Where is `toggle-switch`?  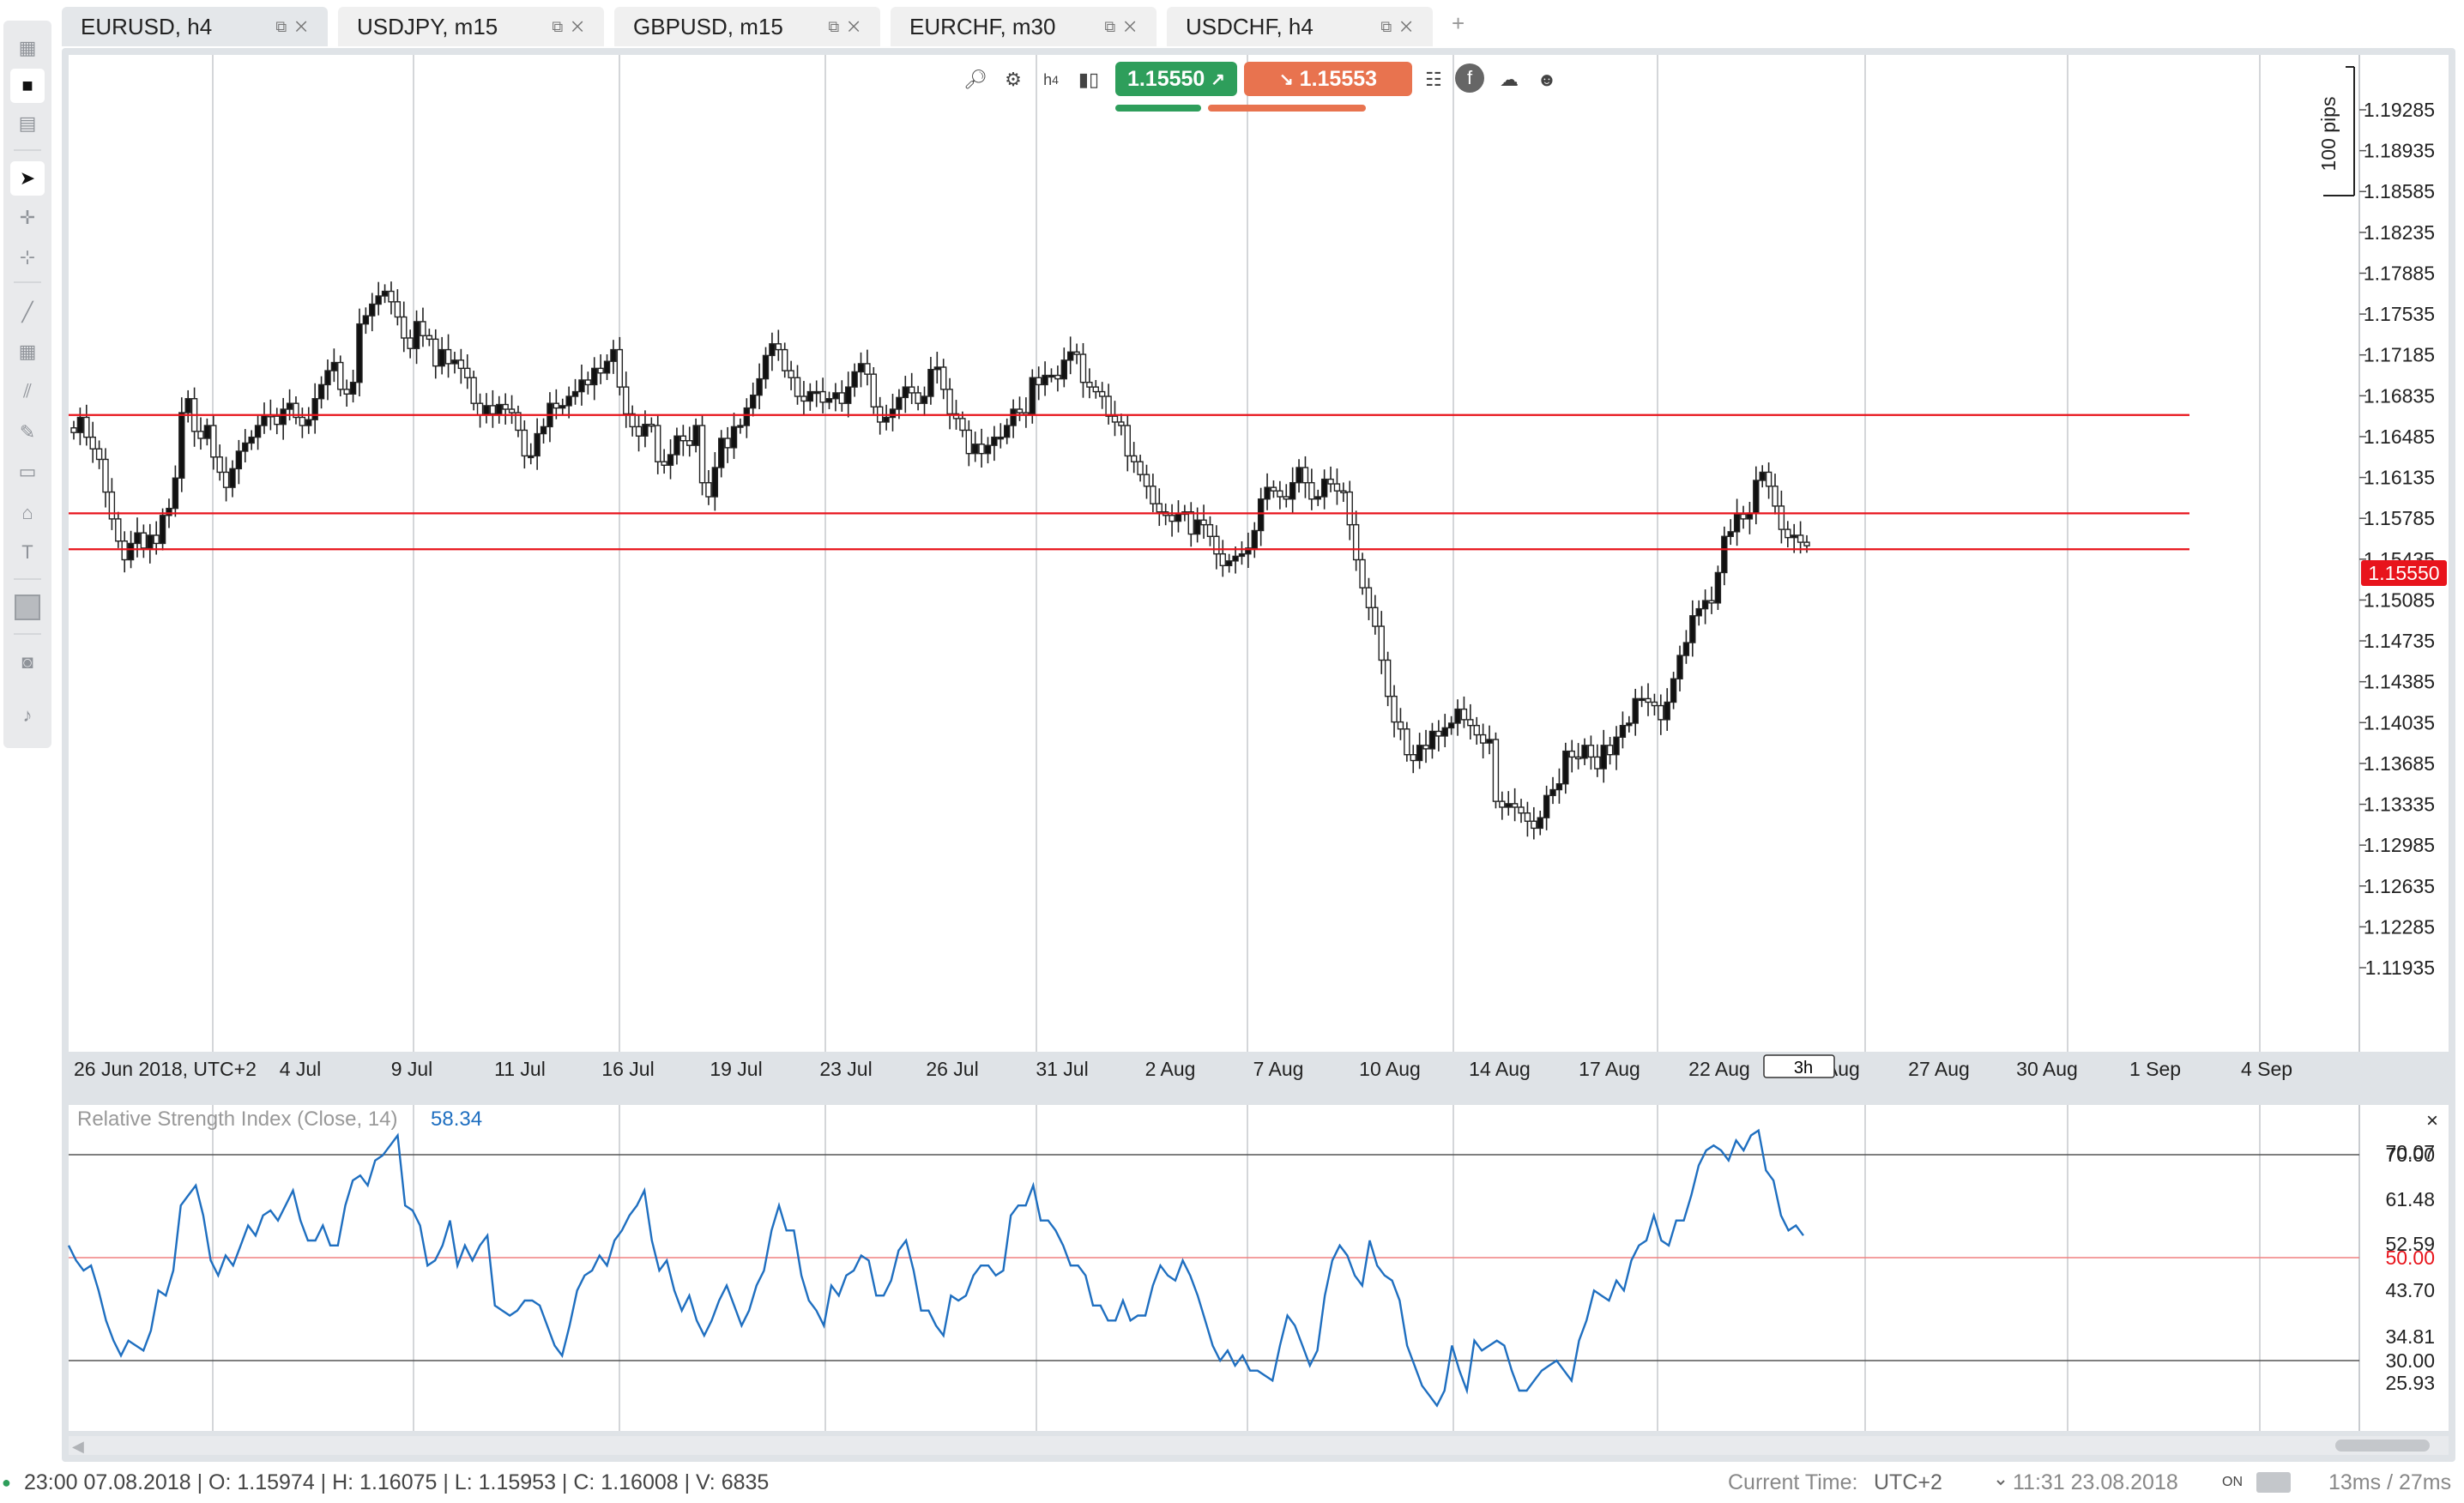
toggle-switch is located at coordinates (2273, 1482).